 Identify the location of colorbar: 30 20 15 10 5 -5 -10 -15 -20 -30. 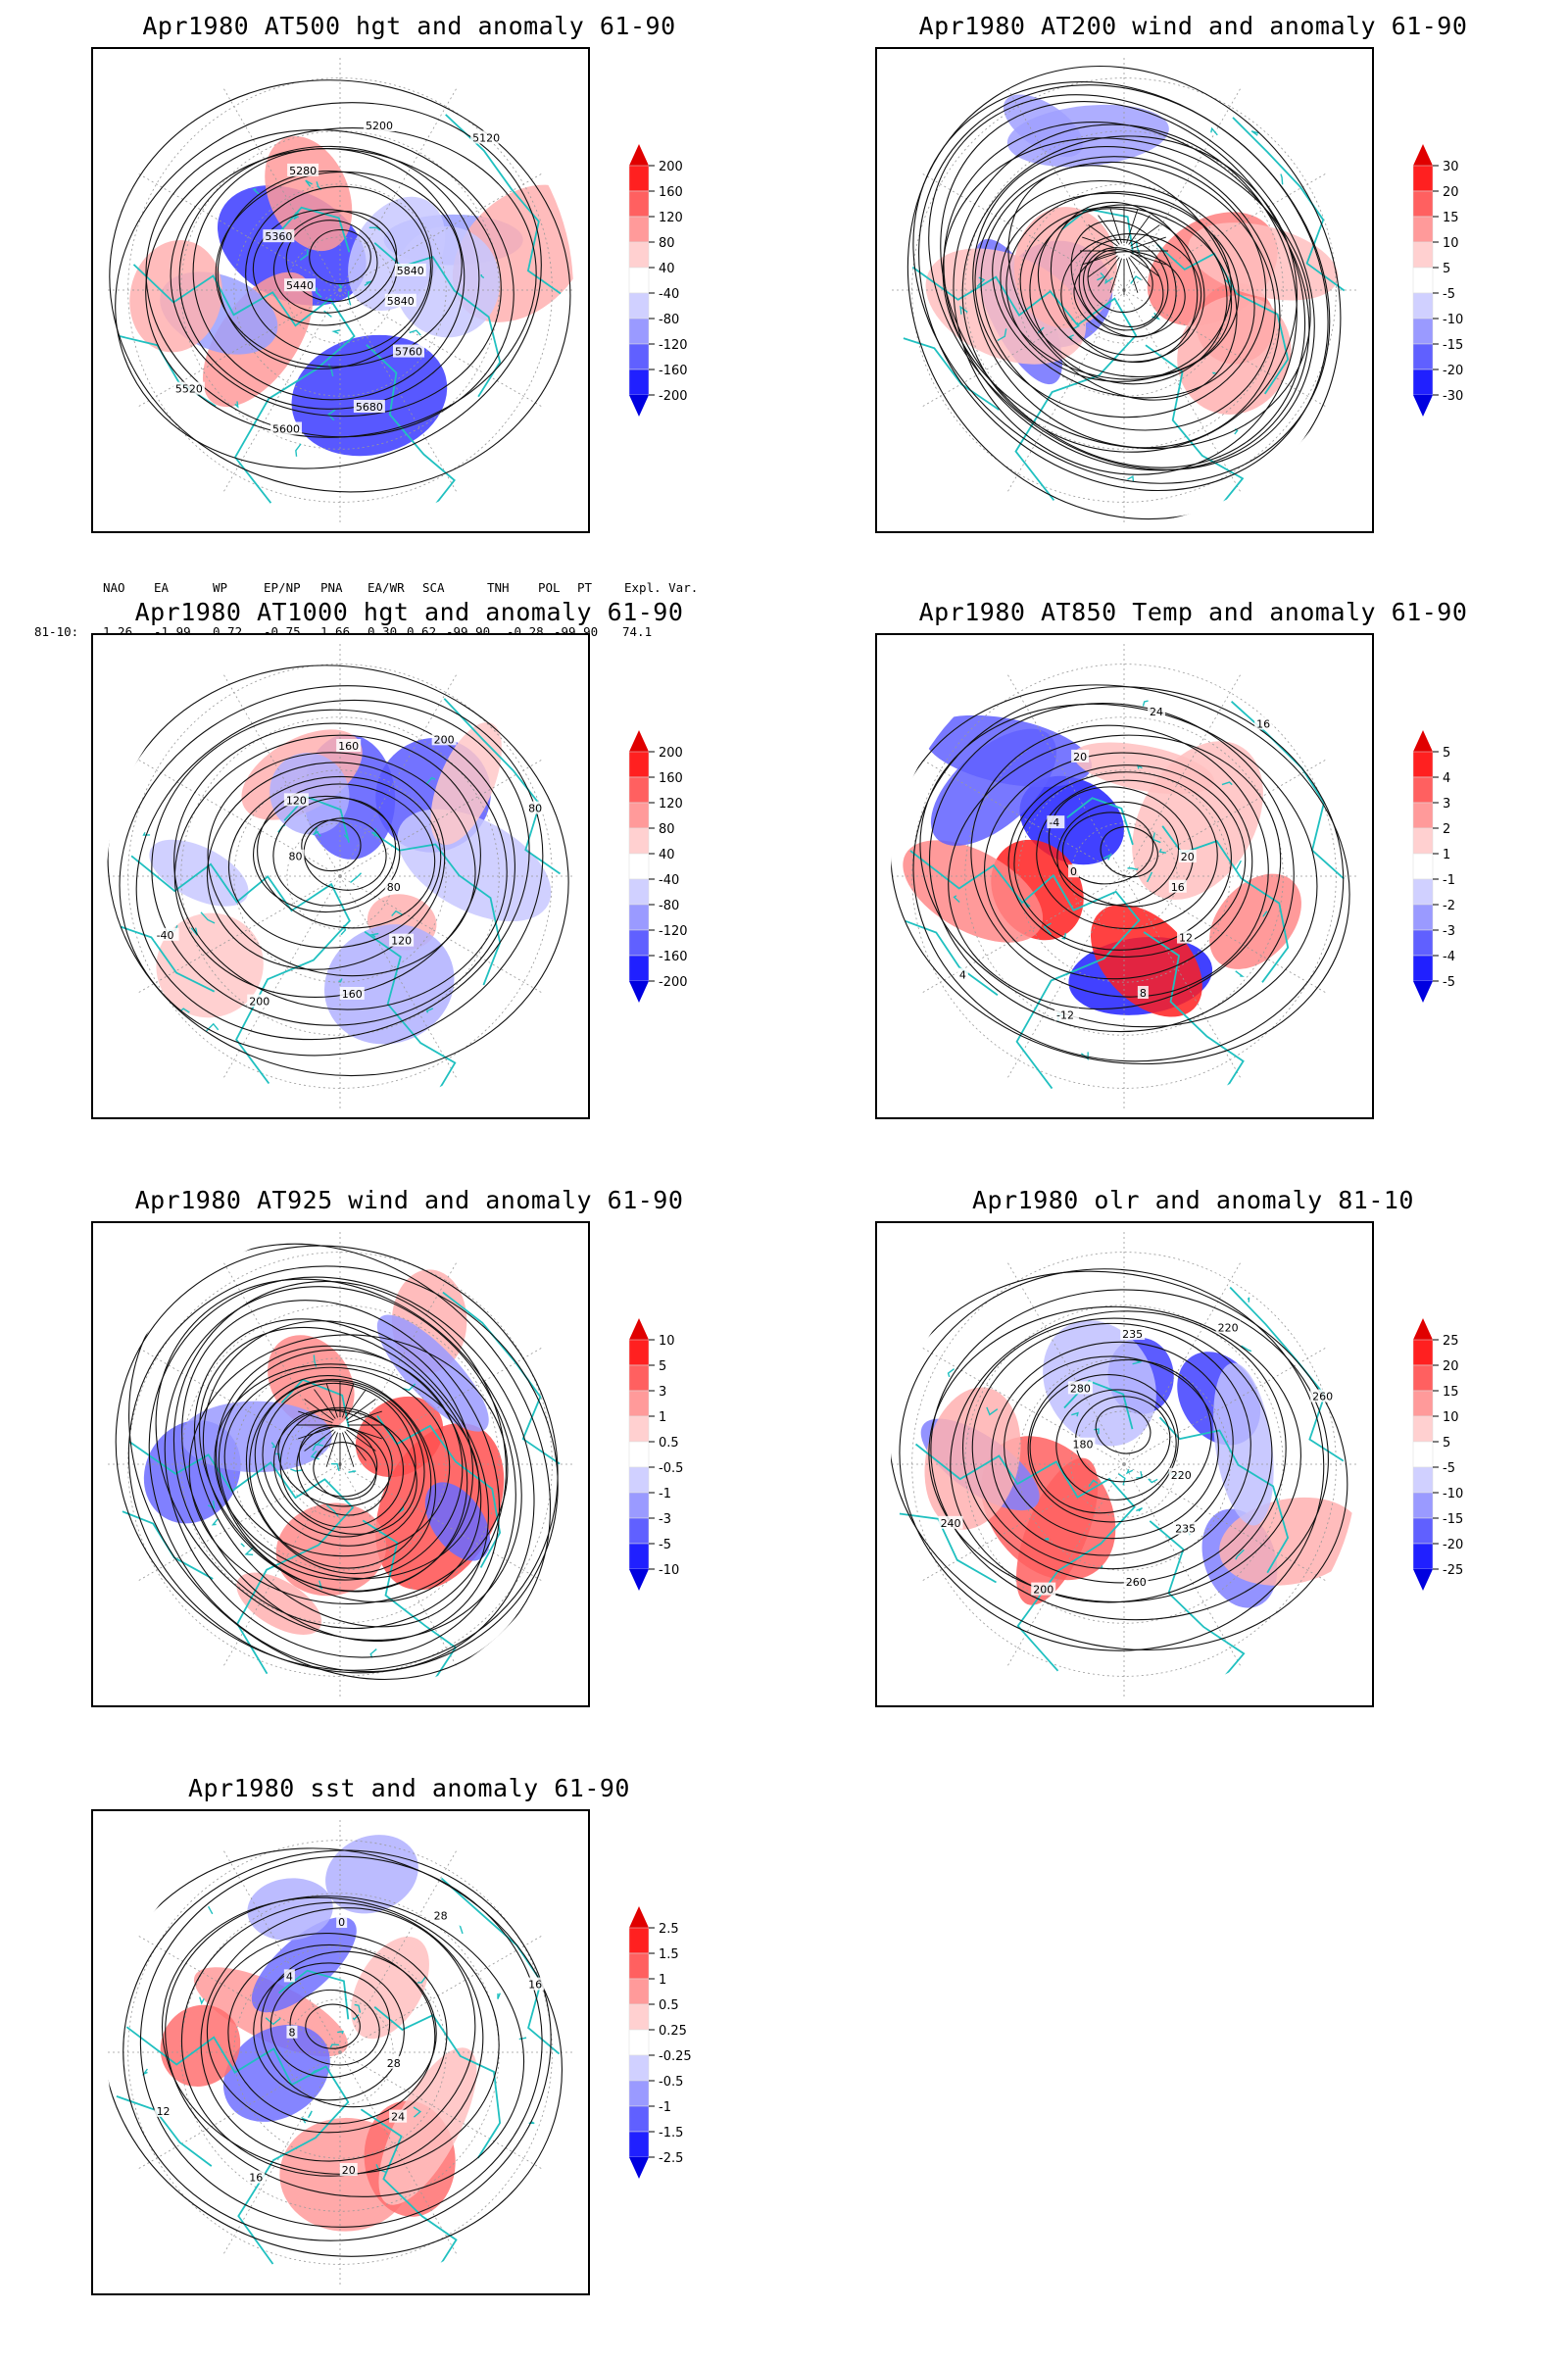
(1484, 291).